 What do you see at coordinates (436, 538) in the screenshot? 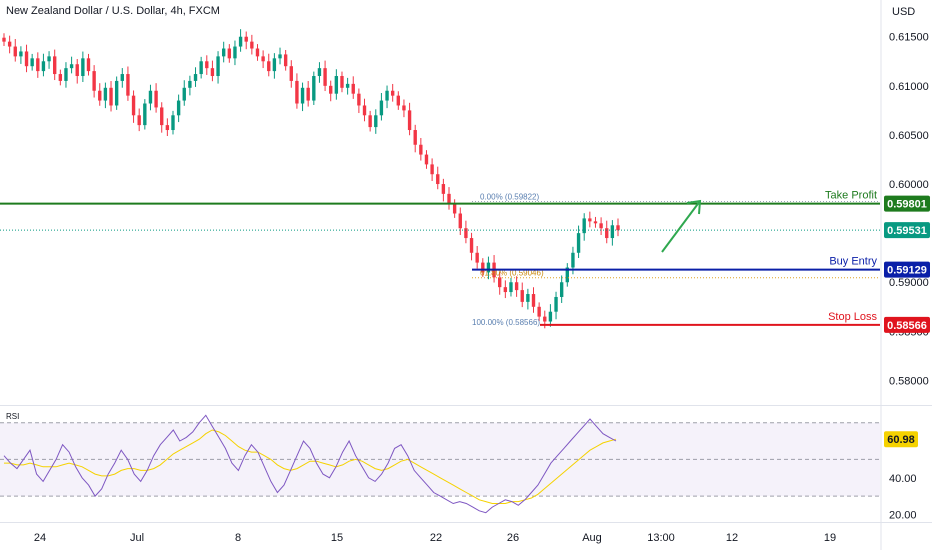
I see `time-tick-label: 22` at bounding box center [436, 538].